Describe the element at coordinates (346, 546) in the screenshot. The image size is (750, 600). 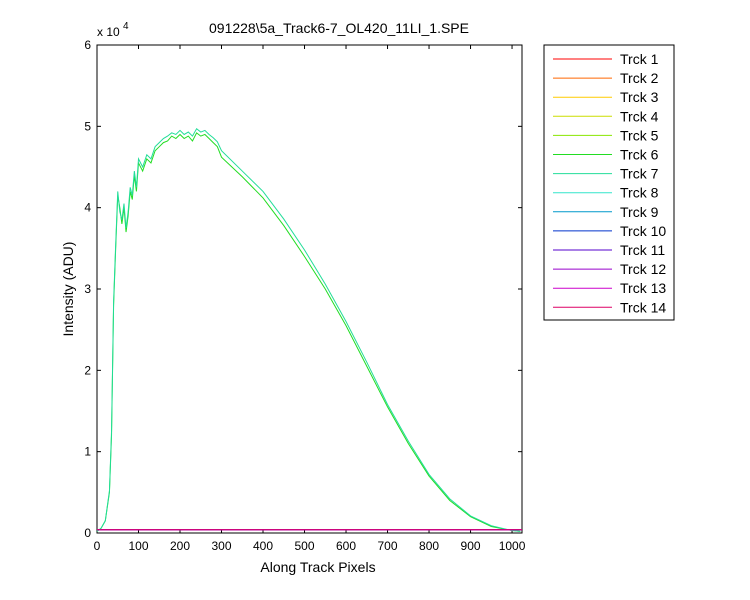
I see `x-tick-label: 600` at that location.